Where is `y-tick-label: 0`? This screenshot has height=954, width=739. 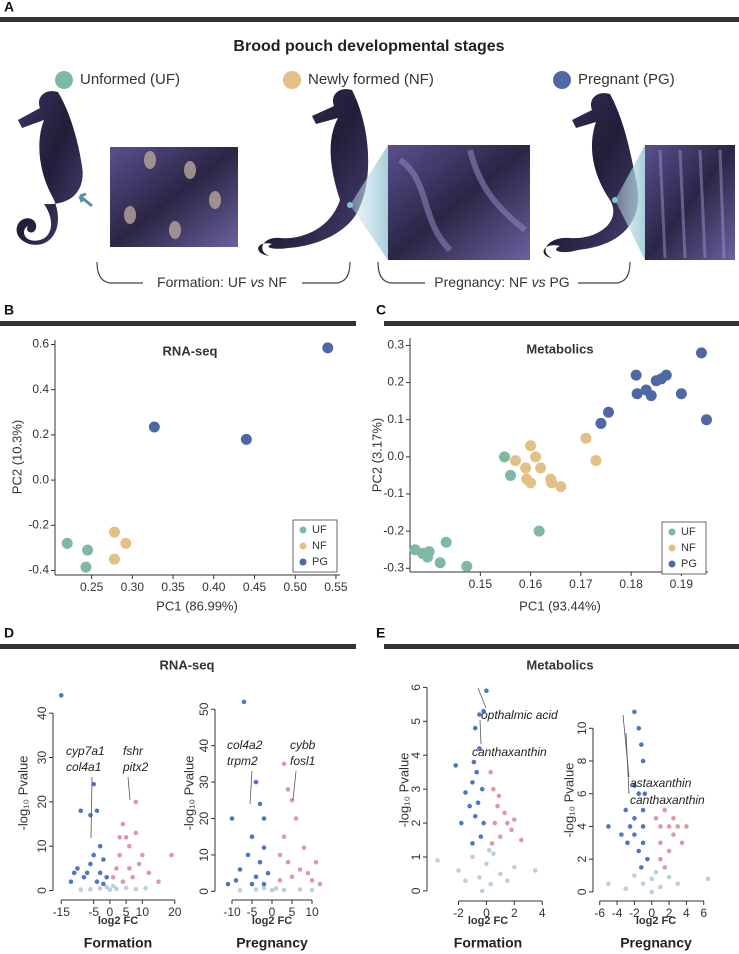
y-tick-label: 0 is located at coordinates (42, 890).